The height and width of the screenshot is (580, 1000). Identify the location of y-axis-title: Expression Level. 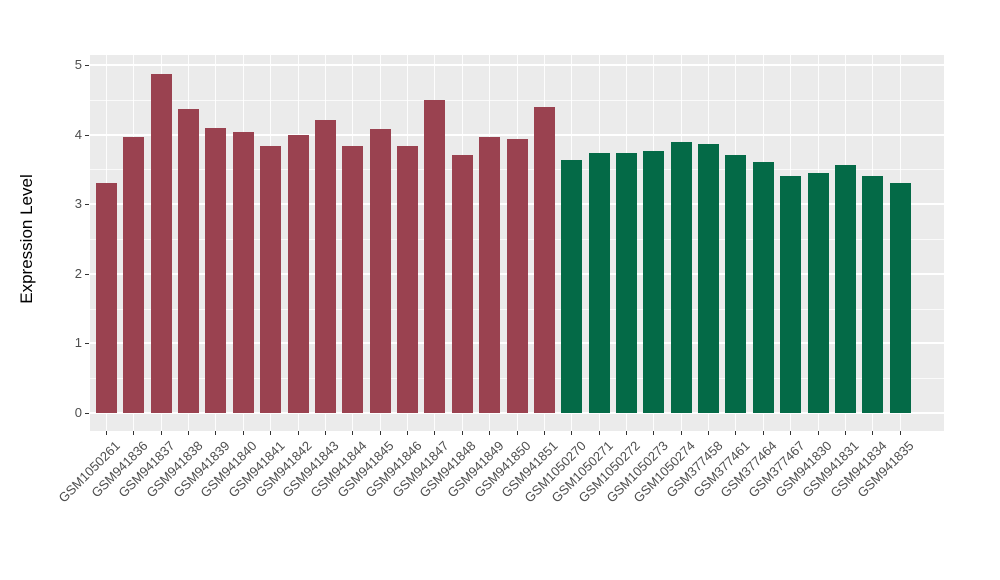
(26, 239).